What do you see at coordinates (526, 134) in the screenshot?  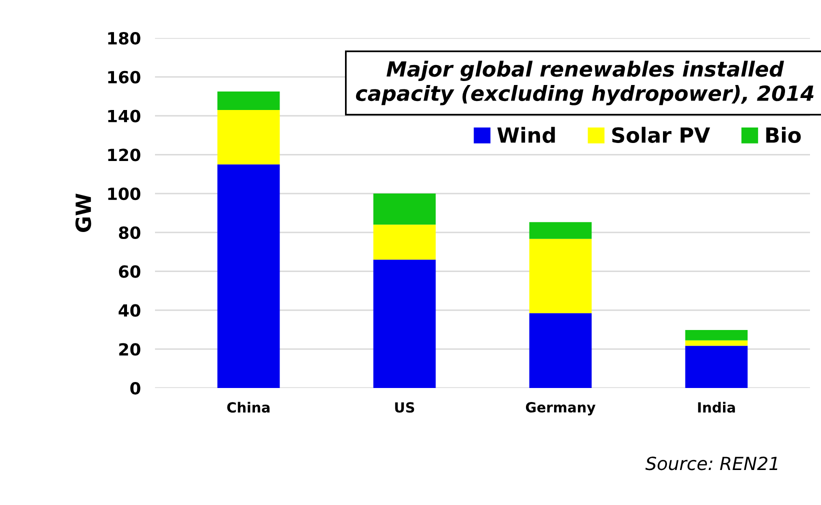 I see `legend-label: Wind` at bounding box center [526, 134].